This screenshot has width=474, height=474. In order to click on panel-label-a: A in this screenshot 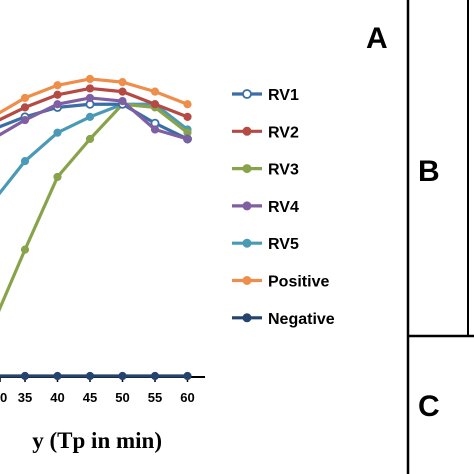, I will do `click(377, 38)`.